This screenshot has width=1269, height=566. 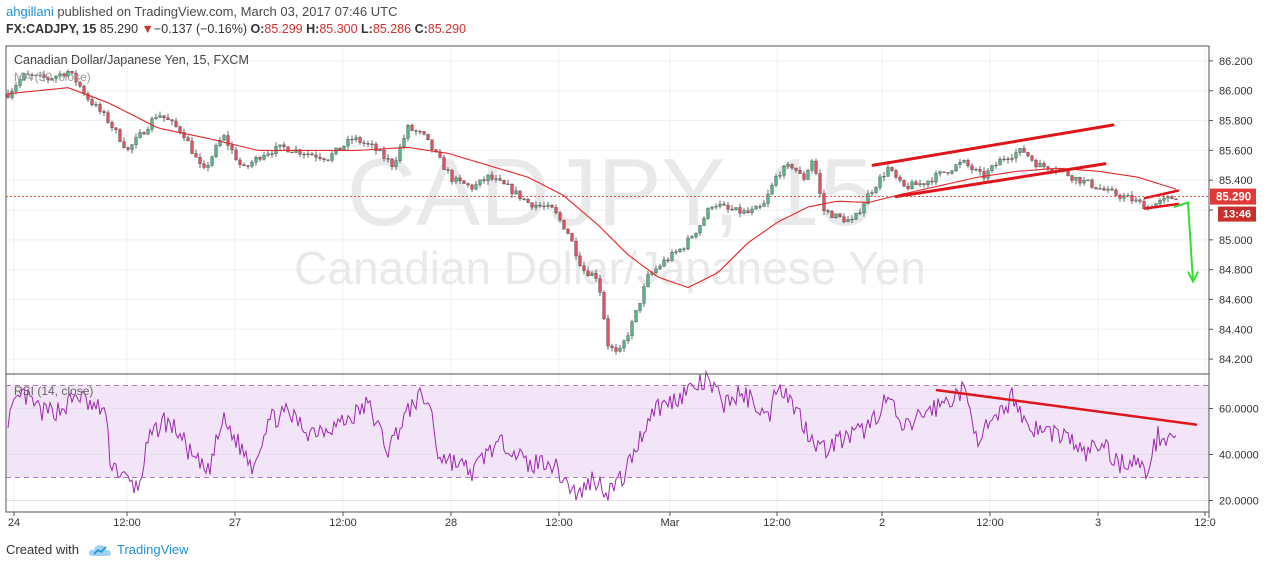 I want to click on small-channel-lower-line, so click(x=1161, y=206).